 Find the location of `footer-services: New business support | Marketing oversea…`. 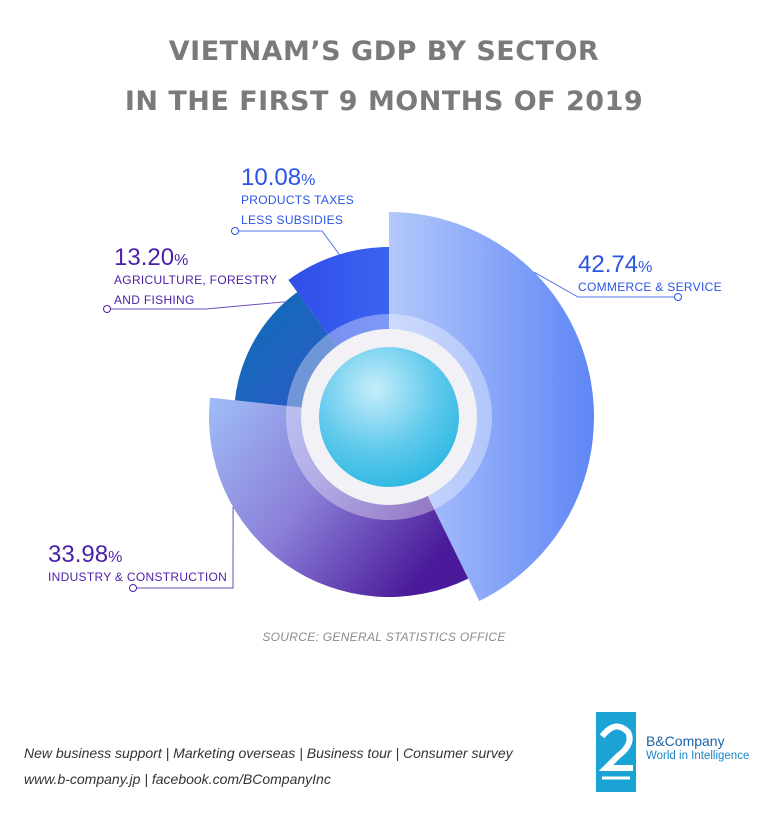

footer-services: New business support | Marketing oversea… is located at coordinates (268, 753).